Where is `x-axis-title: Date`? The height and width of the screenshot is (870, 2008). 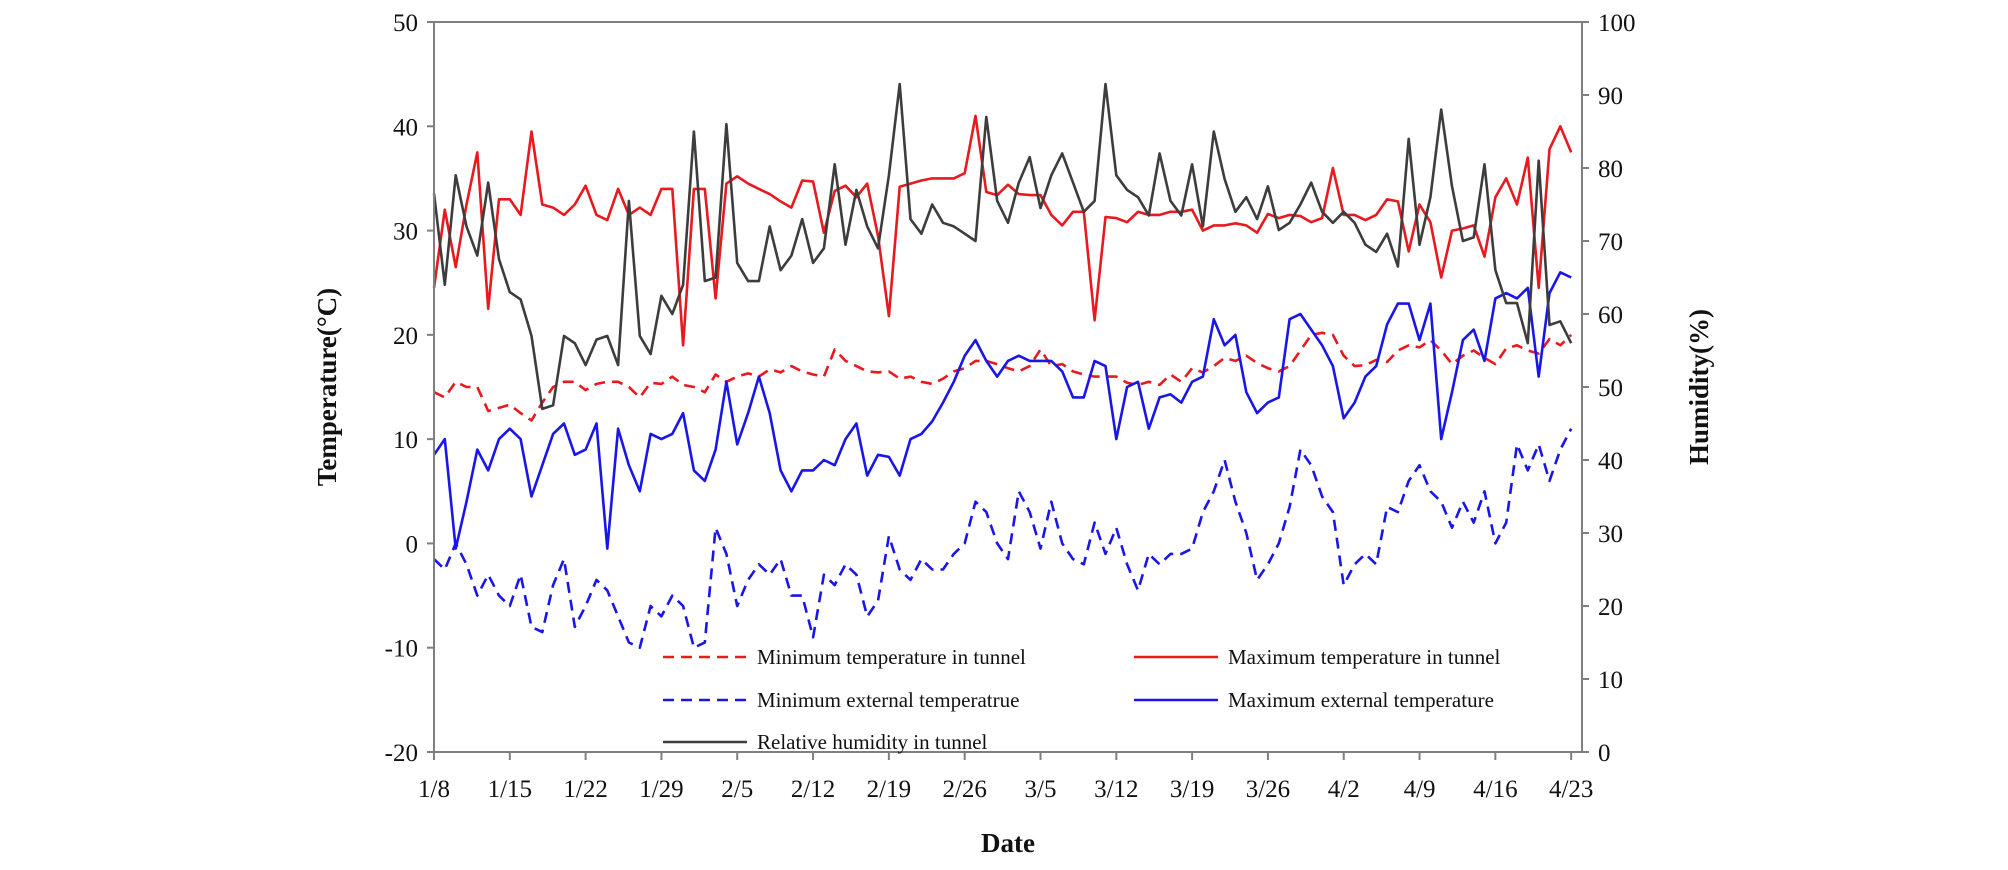
x-axis-title: Date is located at coordinates (1008, 843).